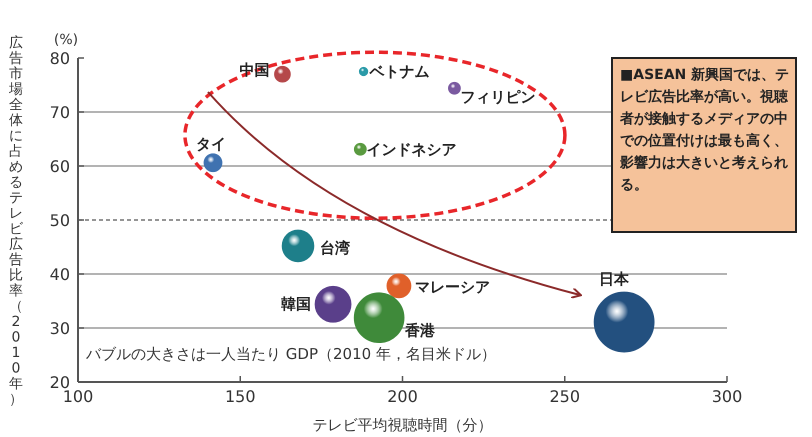 The image size is (812, 437). I want to click on y-tick-label: 80, so click(60, 58).